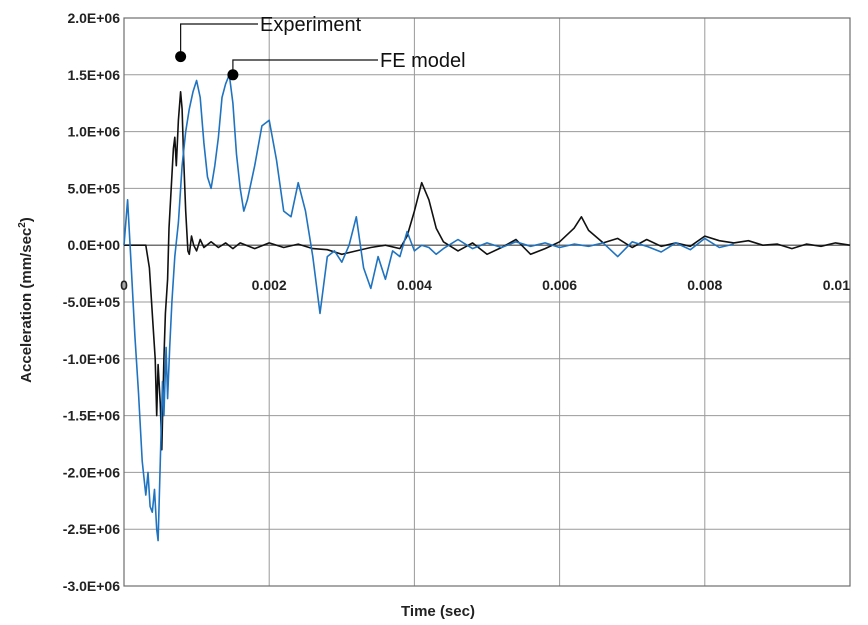  What do you see at coordinates (93, 245) in the screenshot?
I see `y-tick-label: 0.0E+00` at bounding box center [93, 245].